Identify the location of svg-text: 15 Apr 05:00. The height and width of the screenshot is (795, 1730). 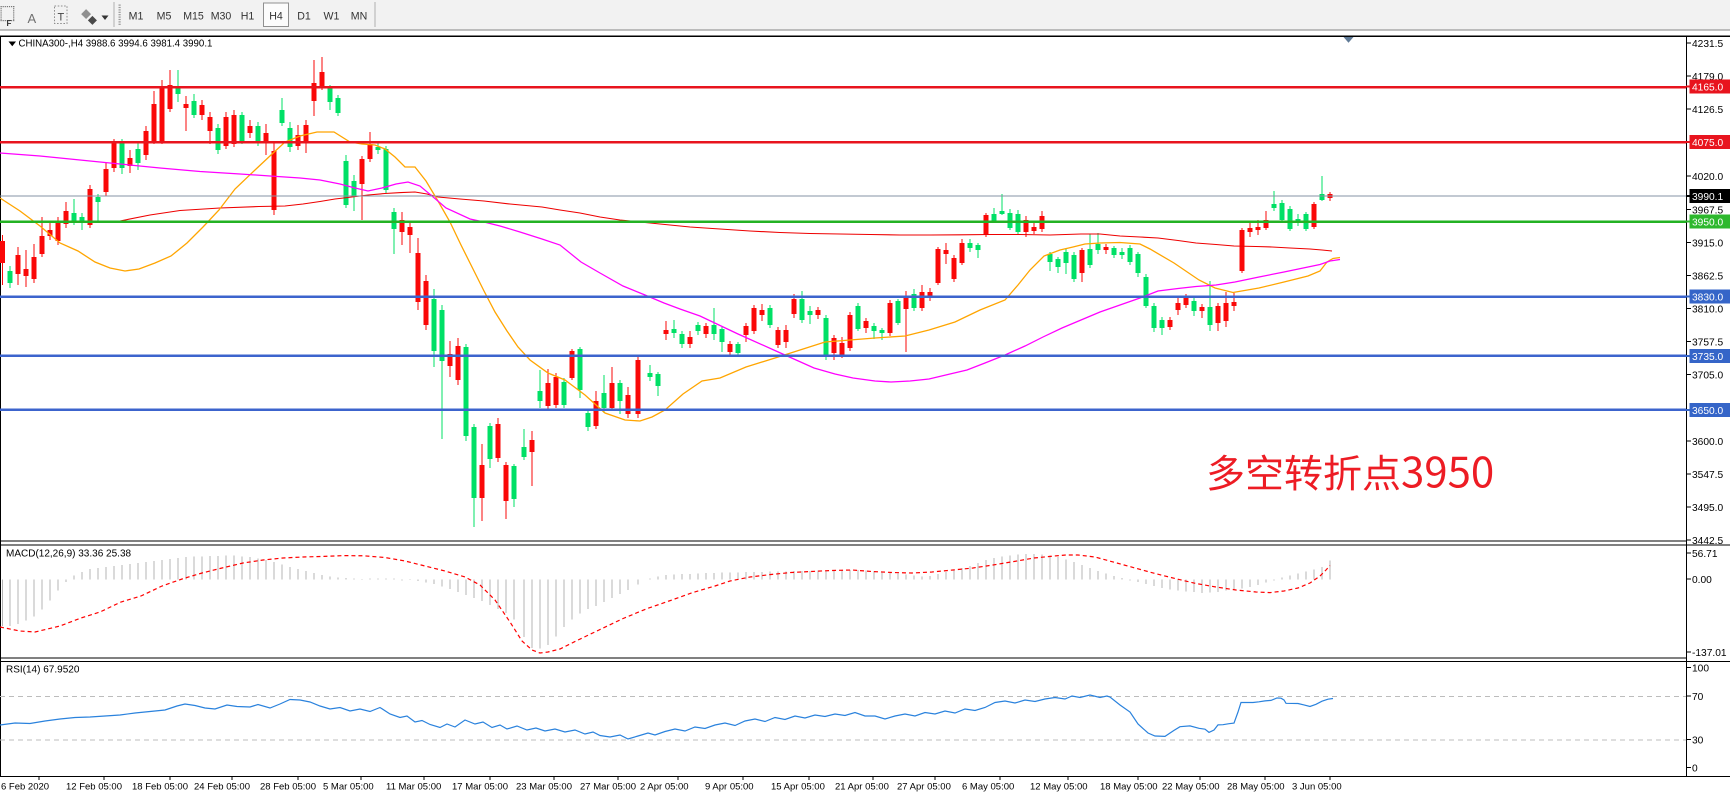
(798, 787).